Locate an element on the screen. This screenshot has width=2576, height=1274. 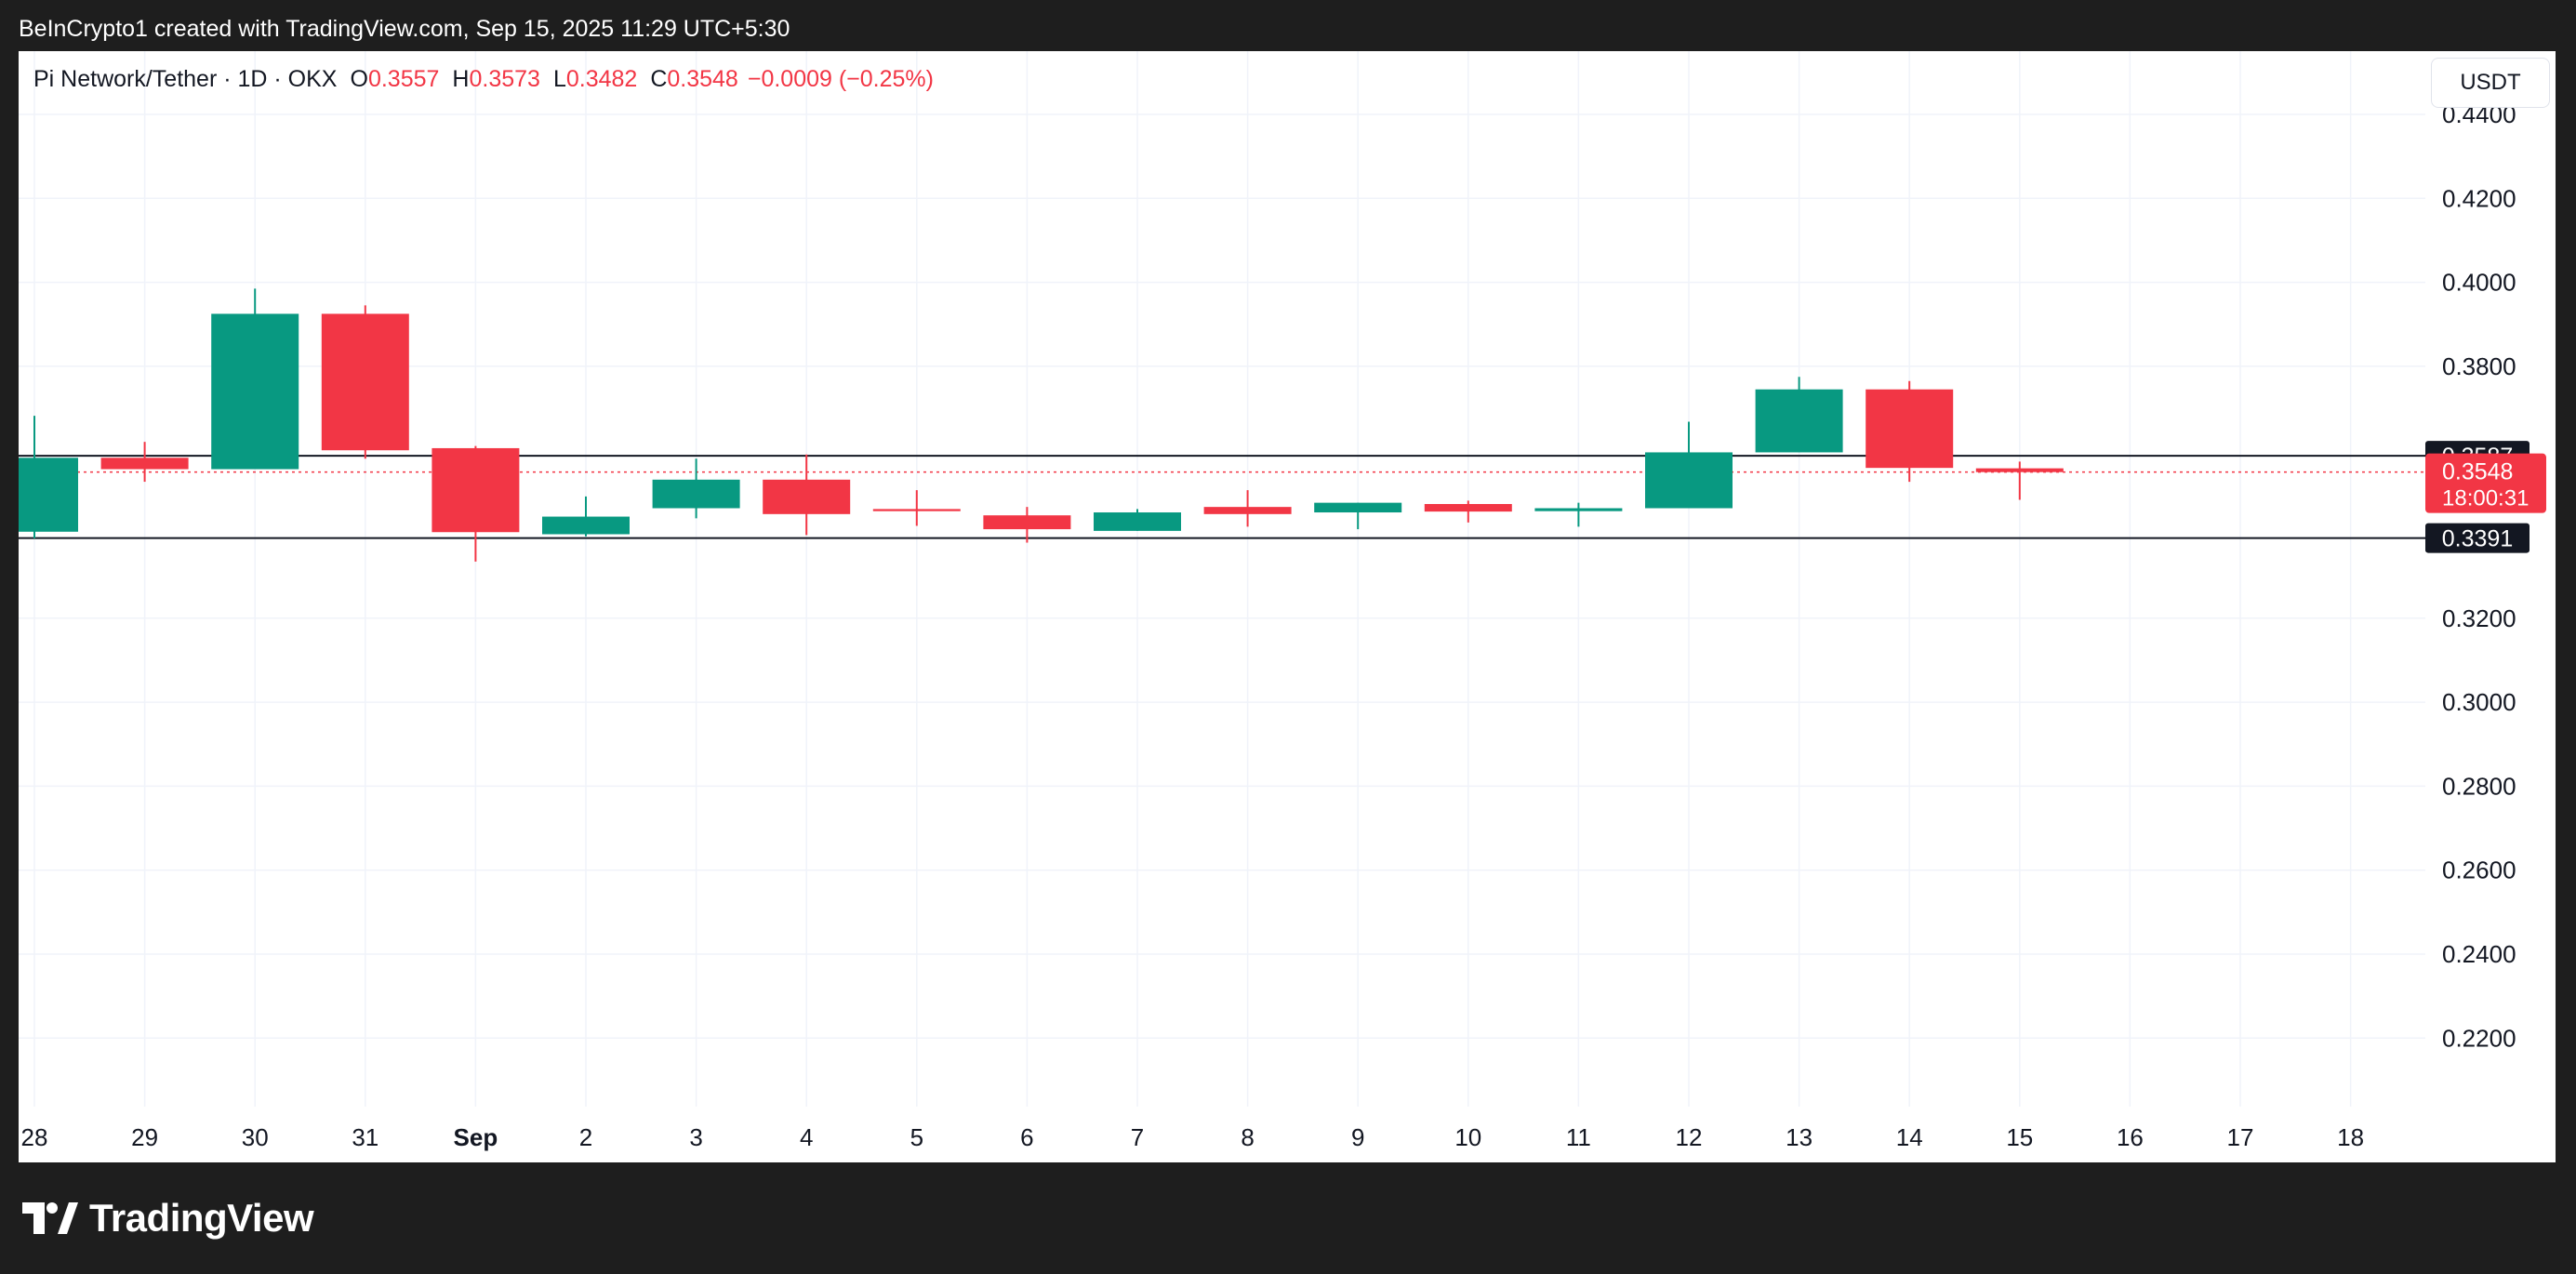
low-value: 0.3482 is located at coordinates (601, 79).